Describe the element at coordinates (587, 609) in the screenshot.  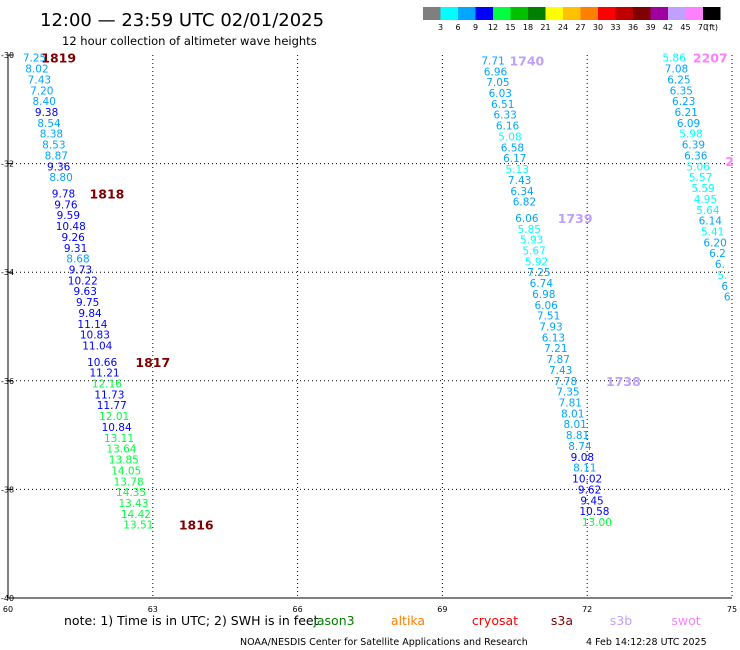
I see `x-tick-label: 72` at that location.